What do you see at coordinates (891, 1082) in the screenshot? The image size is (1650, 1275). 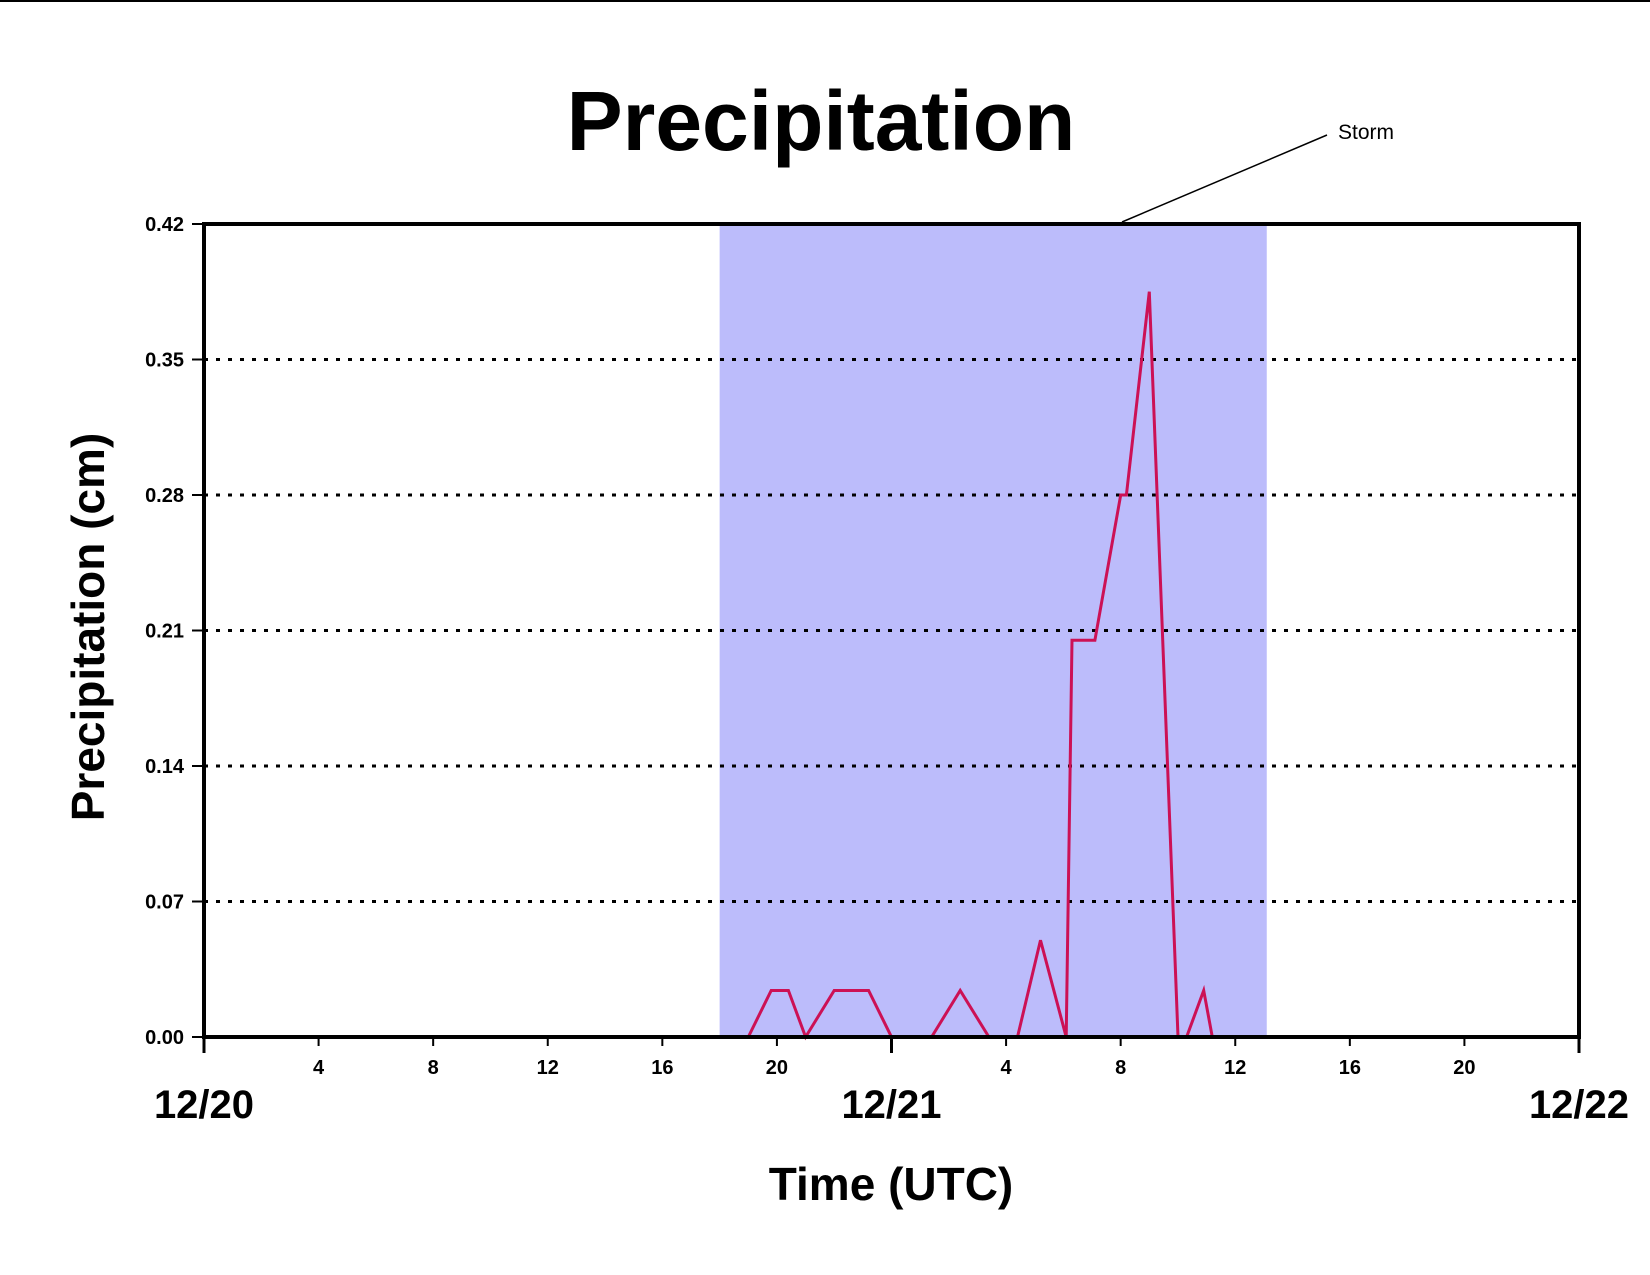 I see `day-labels: 12/20 12/21 12/22` at bounding box center [891, 1082].